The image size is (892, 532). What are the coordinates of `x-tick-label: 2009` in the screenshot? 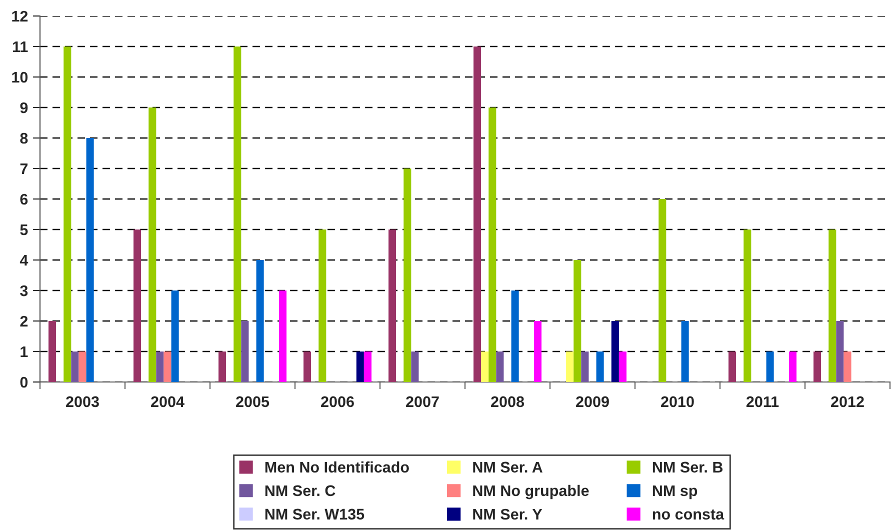 It's located at (592, 402).